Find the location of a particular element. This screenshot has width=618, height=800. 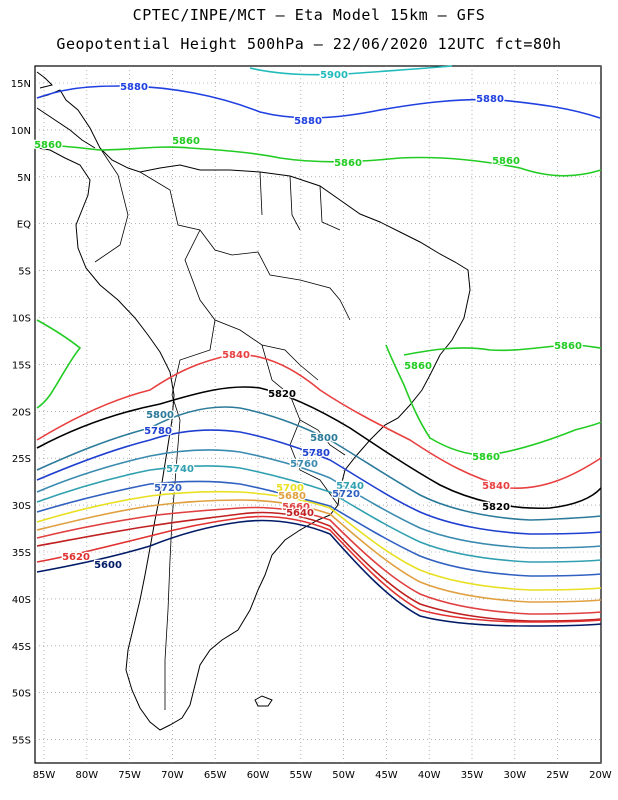

map-title-line1: CPTEC/INPE/MCT – Eta Model 15km – GFS is located at coordinates (309, 15).